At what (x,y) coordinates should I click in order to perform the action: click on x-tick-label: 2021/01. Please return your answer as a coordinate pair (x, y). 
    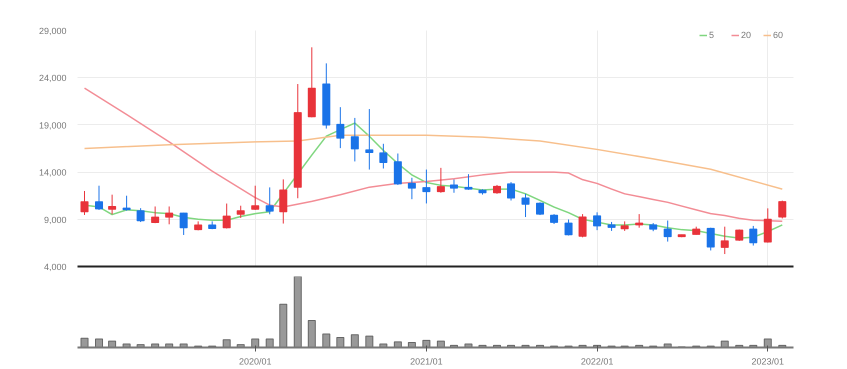
    Looking at the image, I should click on (426, 361).